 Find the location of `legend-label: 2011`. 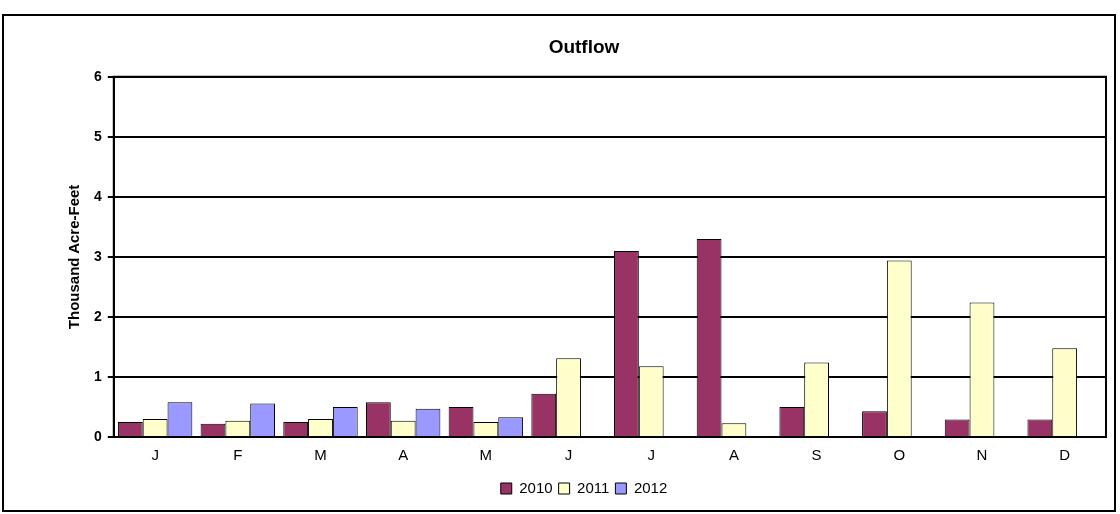

legend-label: 2011 is located at coordinates (593, 487).